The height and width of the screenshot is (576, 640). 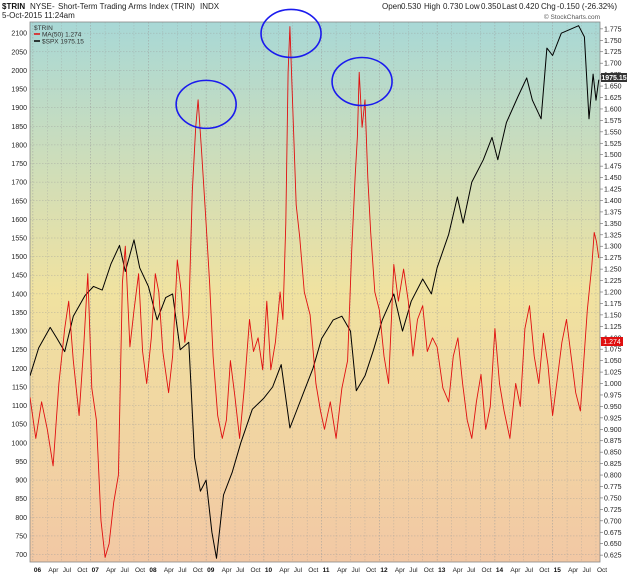 I want to click on right-tick-label: 1.450, so click(x=613, y=178).